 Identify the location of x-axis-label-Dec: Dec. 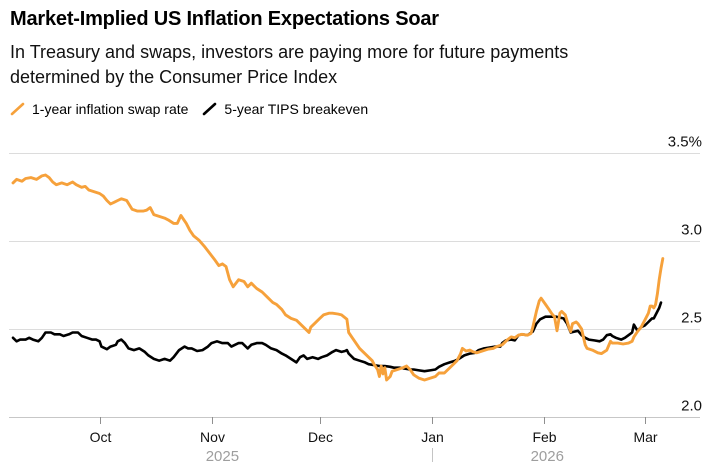
(320, 437).